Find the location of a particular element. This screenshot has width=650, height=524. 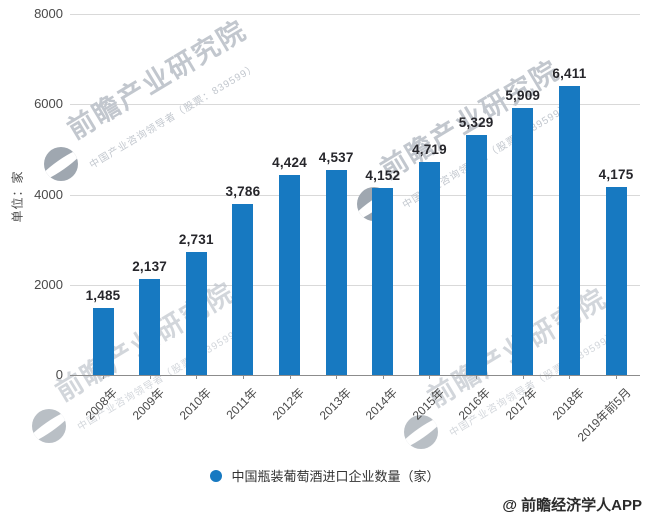

y-axis-tick-label: 0 is located at coordinates (59, 374).